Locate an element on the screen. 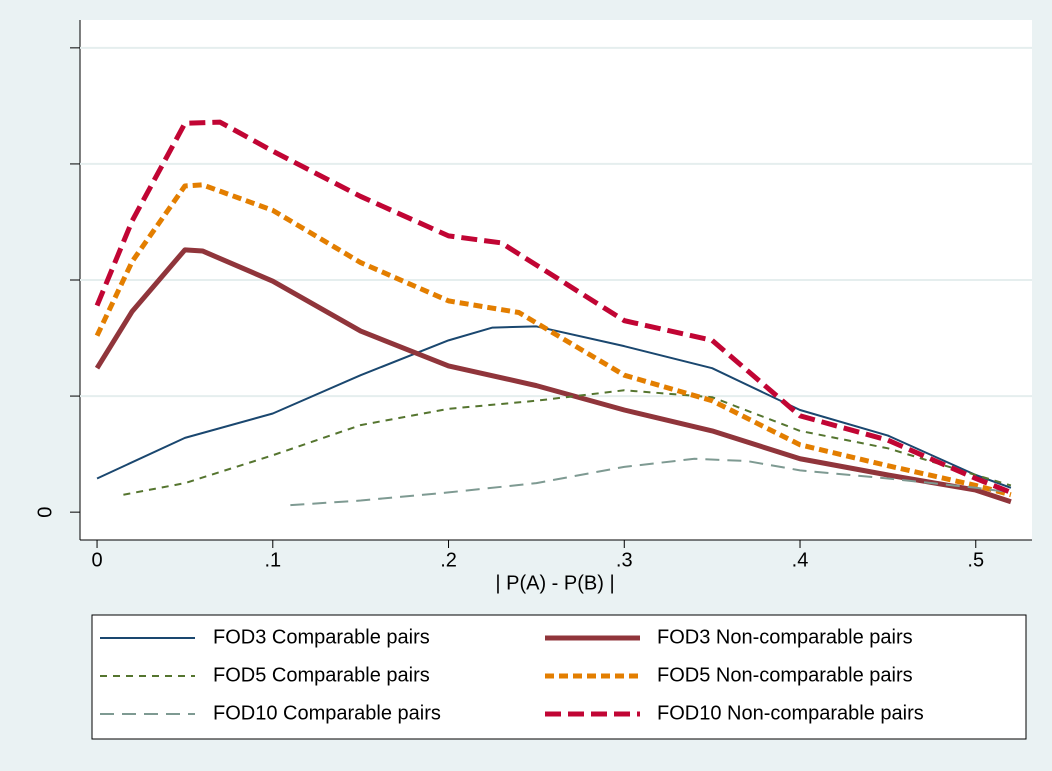  y-tick-label: 0 is located at coordinates (45, 512).